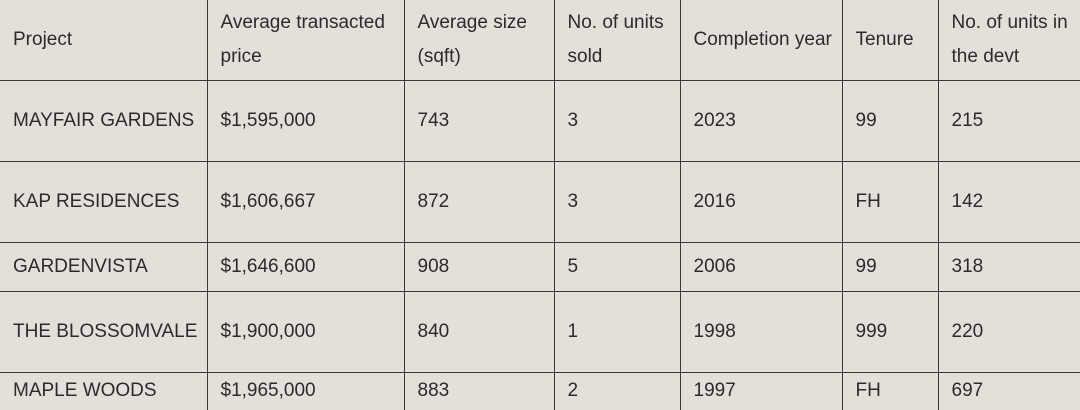  I want to click on cell-average-size: 743, so click(479, 120).